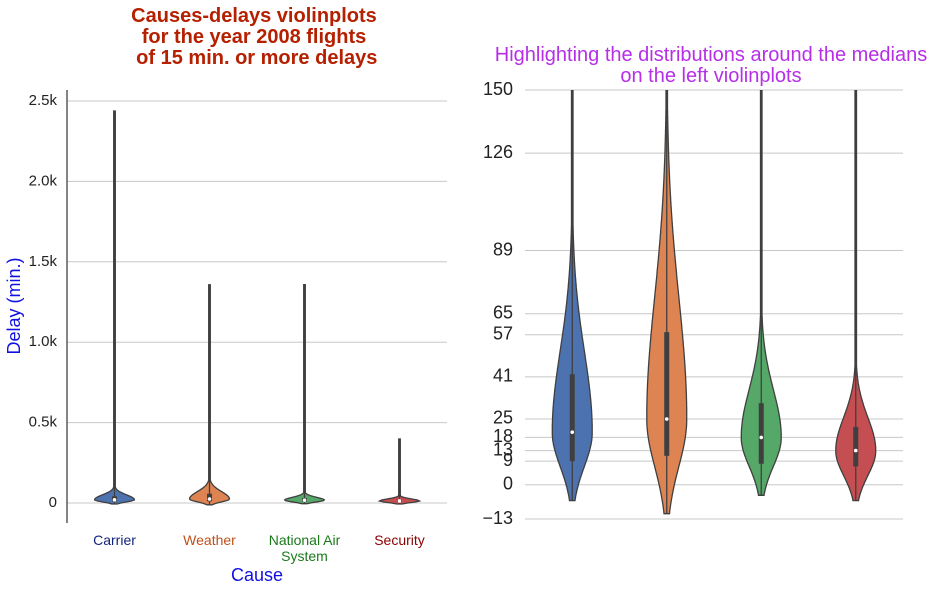 The image size is (951, 593). What do you see at coordinates (503, 334) in the screenshot?
I see `y-tick-label: 57` at bounding box center [503, 334].